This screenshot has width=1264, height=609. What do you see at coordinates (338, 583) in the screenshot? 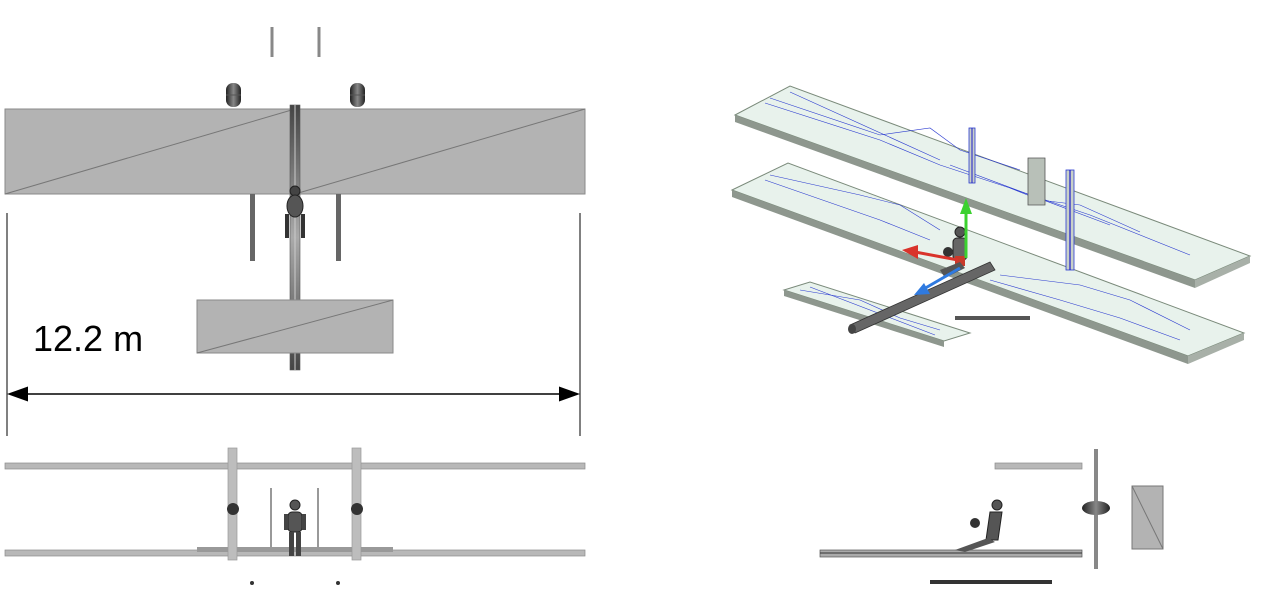
I see `front-wheel-right` at bounding box center [338, 583].